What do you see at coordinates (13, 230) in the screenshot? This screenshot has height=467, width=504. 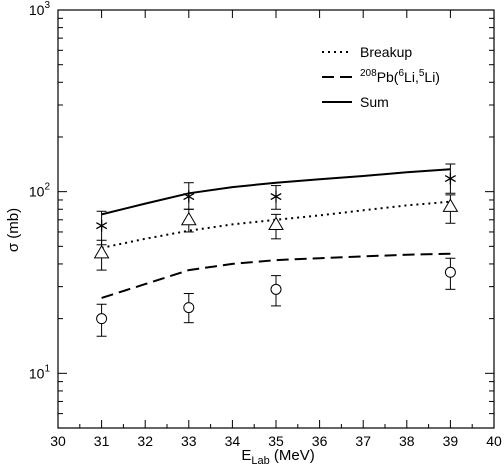 I see `y-axis-label: σ (mb)` at bounding box center [13, 230].